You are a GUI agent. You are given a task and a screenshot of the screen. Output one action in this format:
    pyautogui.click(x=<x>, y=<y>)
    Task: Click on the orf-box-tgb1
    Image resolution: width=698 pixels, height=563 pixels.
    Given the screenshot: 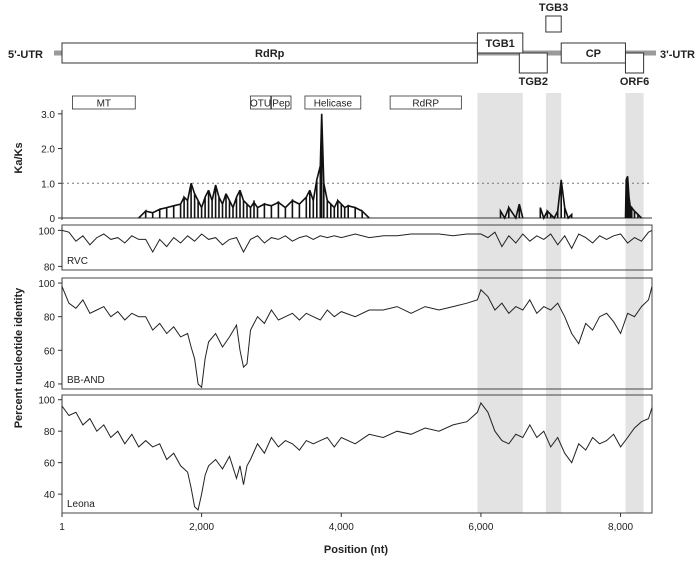 What is the action you would take?
    pyautogui.click(x=500, y=43)
    